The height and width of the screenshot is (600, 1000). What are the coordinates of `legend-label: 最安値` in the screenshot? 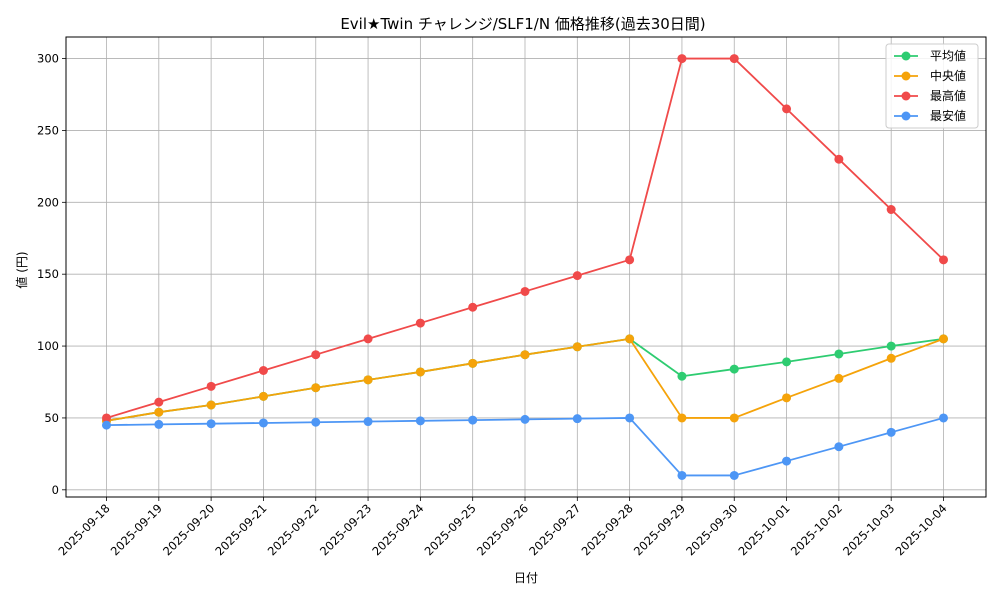 It's located at (948, 115).